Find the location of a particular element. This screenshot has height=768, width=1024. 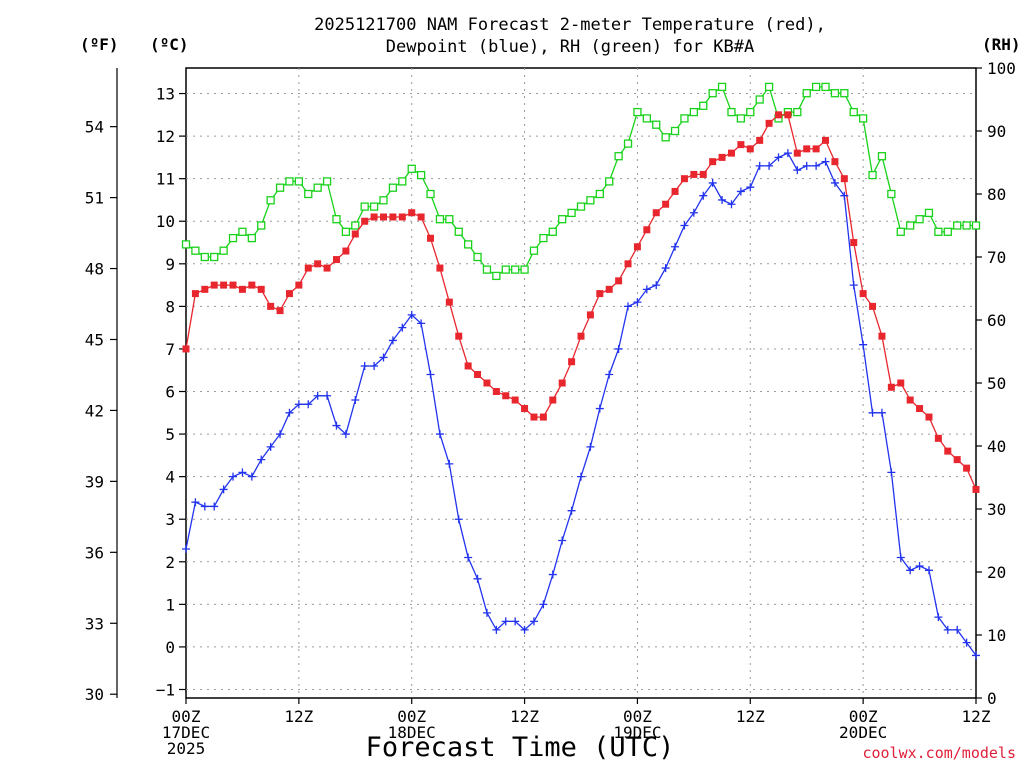

rh-unit-label: (RH) is located at coordinates (1001, 44).